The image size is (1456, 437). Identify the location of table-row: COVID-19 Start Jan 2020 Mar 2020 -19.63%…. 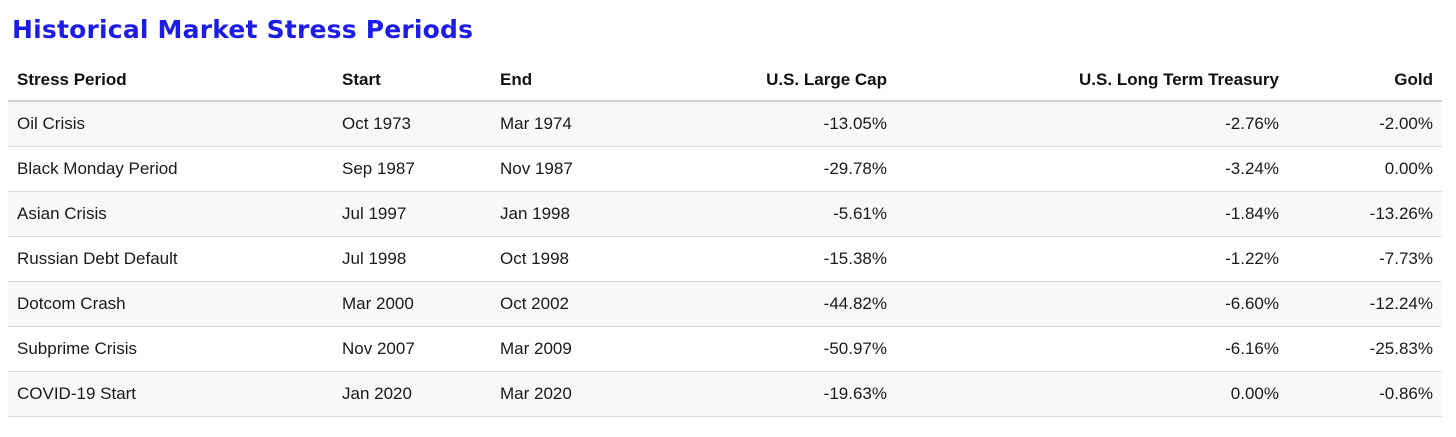
(725, 394).